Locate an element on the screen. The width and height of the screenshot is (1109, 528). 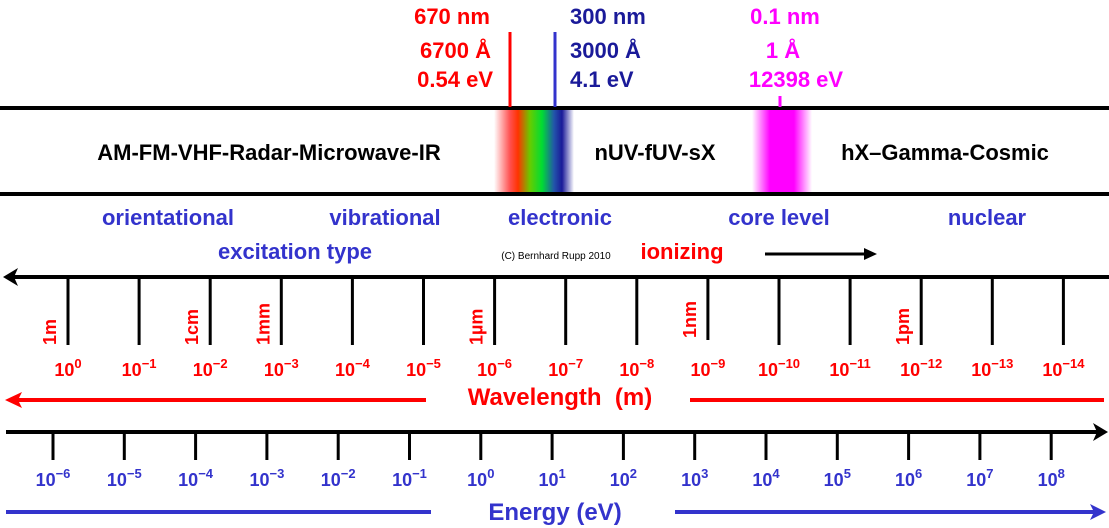
band-mid-label: nUV-fUV-sX is located at coordinates (654, 152).